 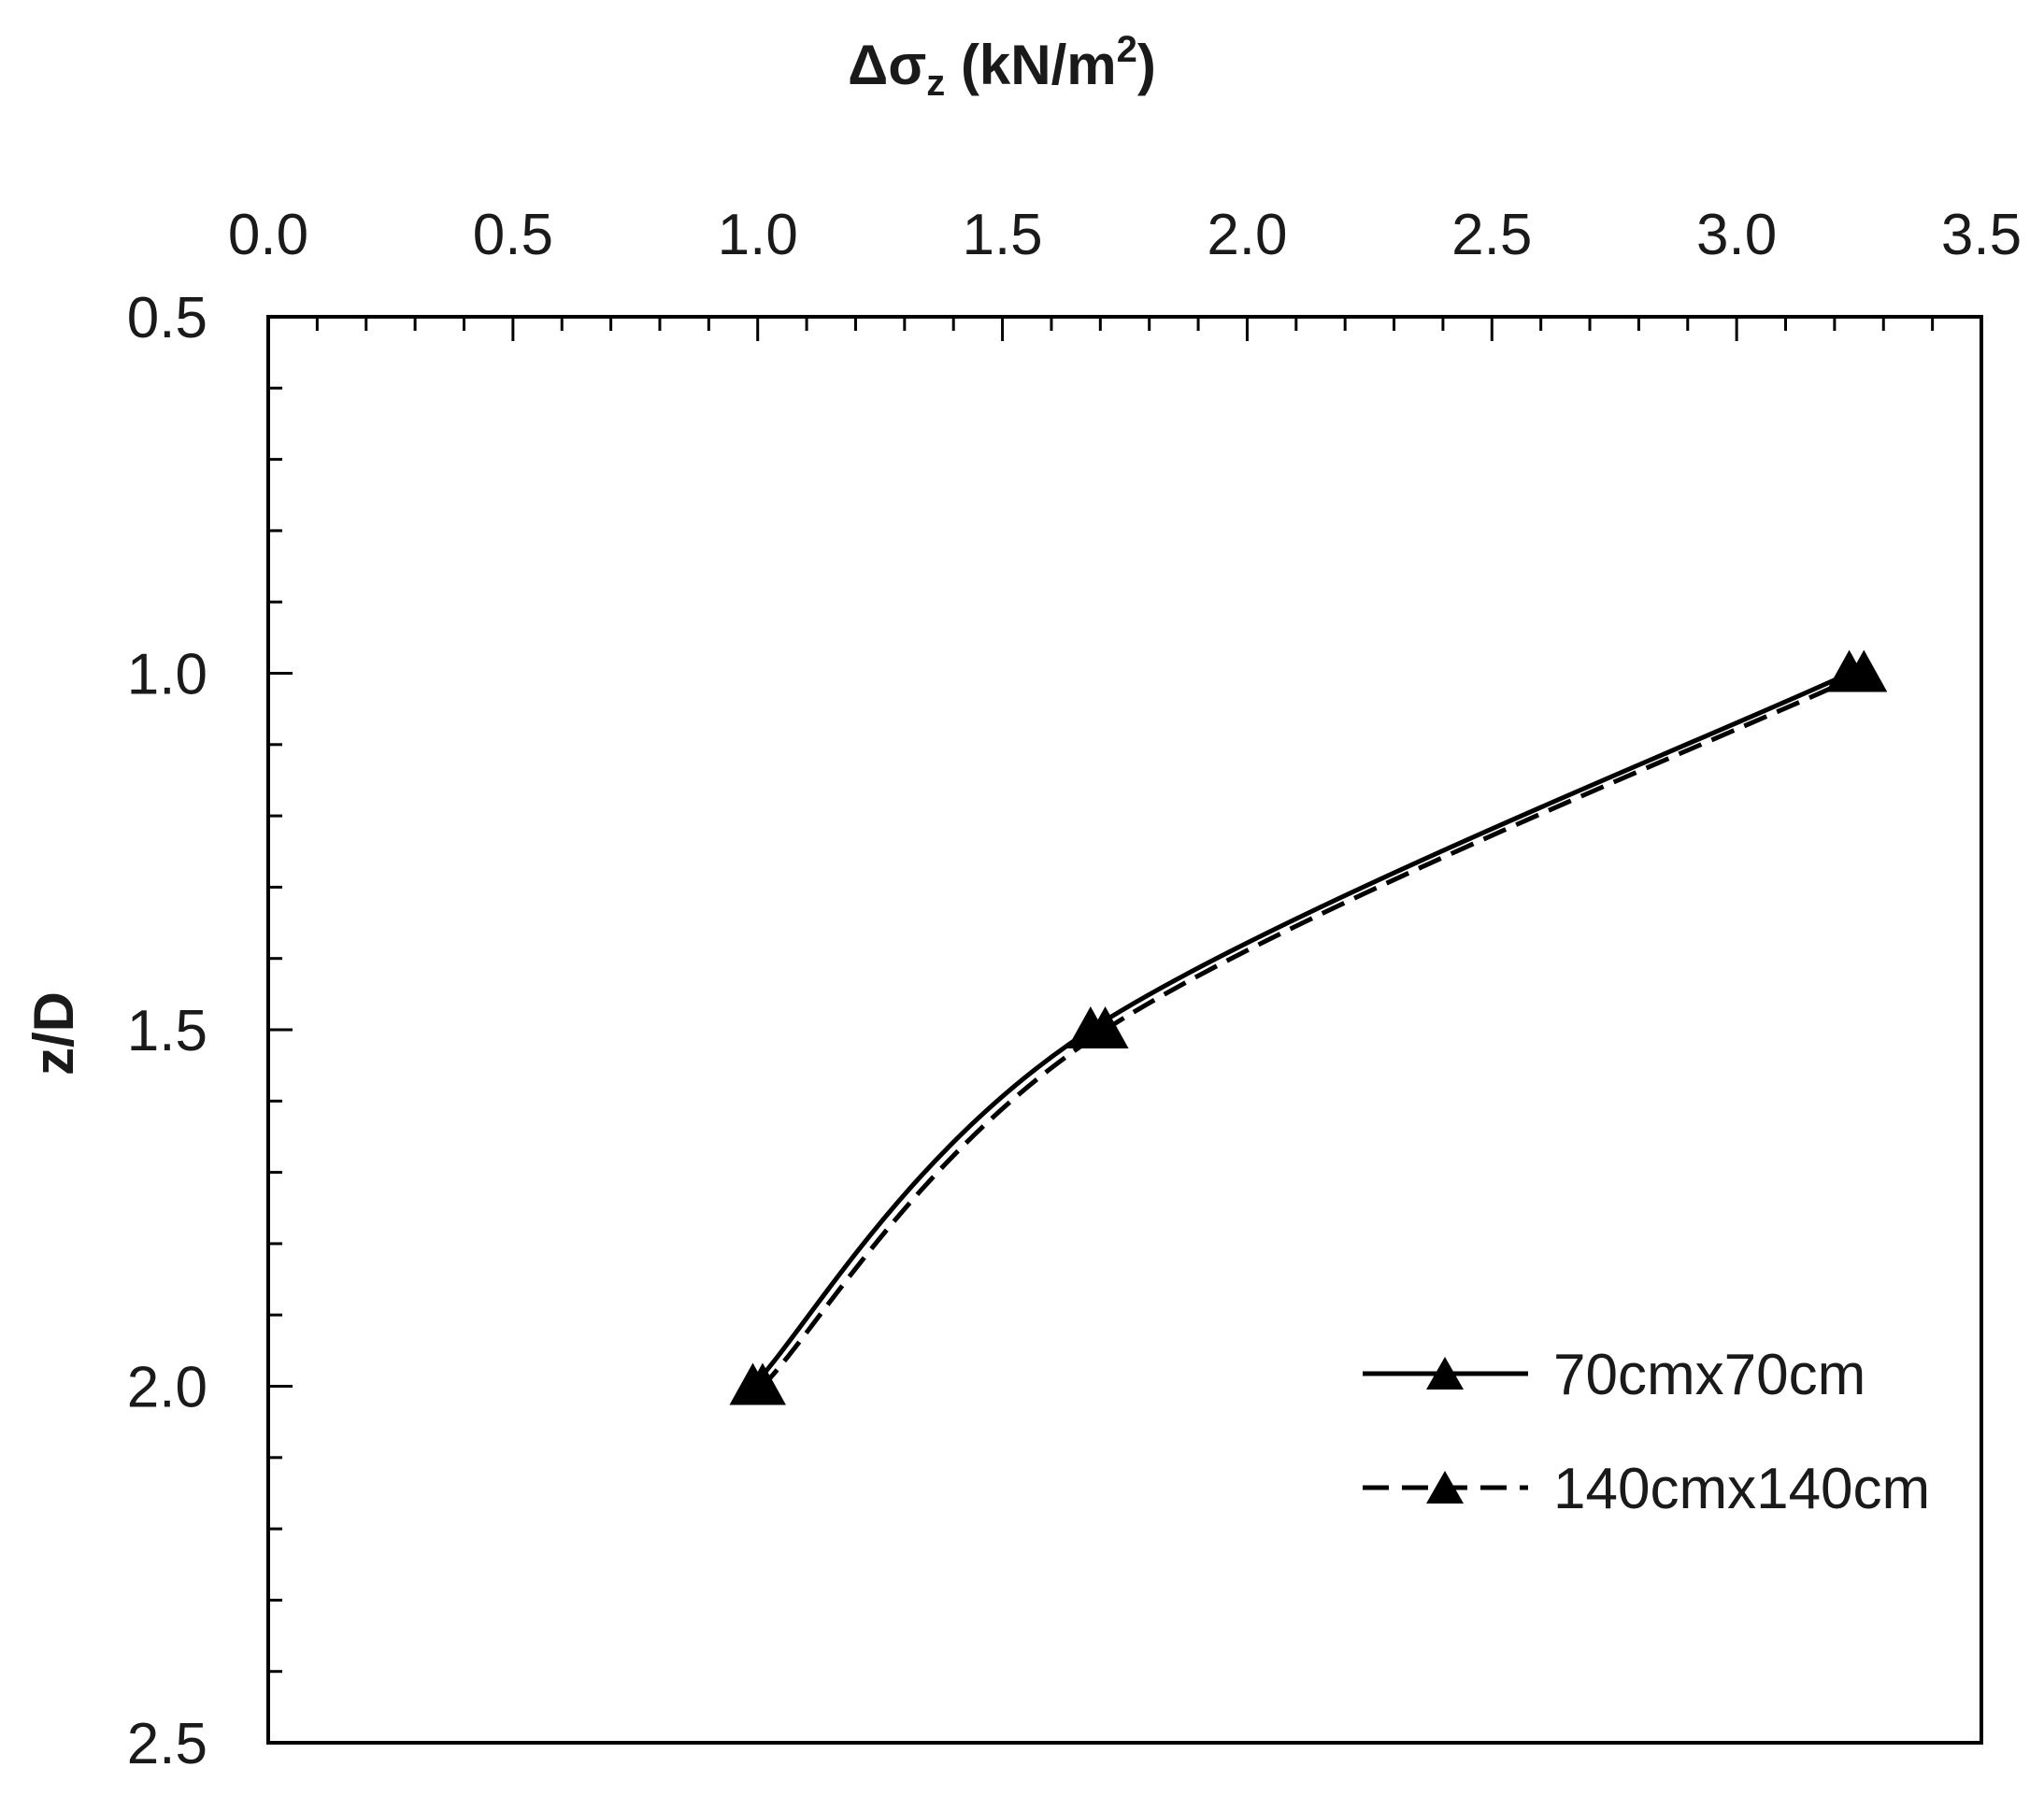 What do you see at coordinates (1030, 65) in the screenshot?
I see `x-axis-title-unit: (kN/m` at bounding box center [1030, 65].